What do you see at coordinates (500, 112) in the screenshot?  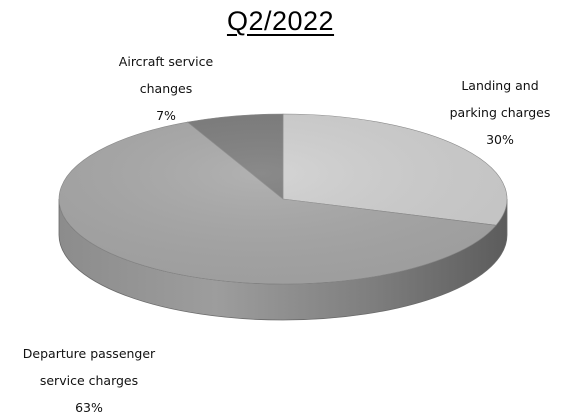 I see `slice-label-0: Landing and parking charges 30%` at bounding box center [500, 112].